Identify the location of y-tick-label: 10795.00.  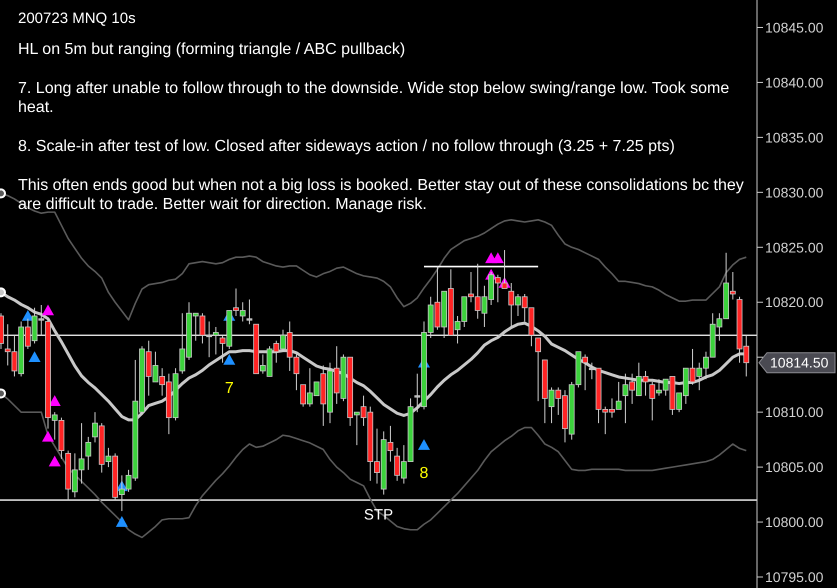
(794, 576).